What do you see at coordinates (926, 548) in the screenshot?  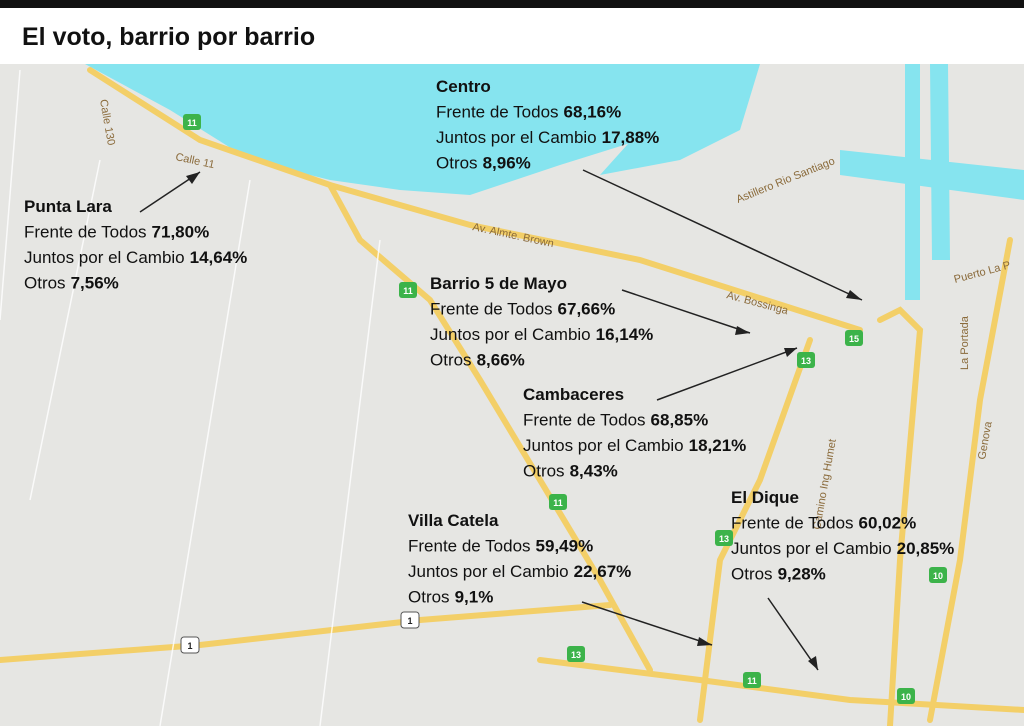 I see `pct: 20,85%` at bounding box center [926, 548].